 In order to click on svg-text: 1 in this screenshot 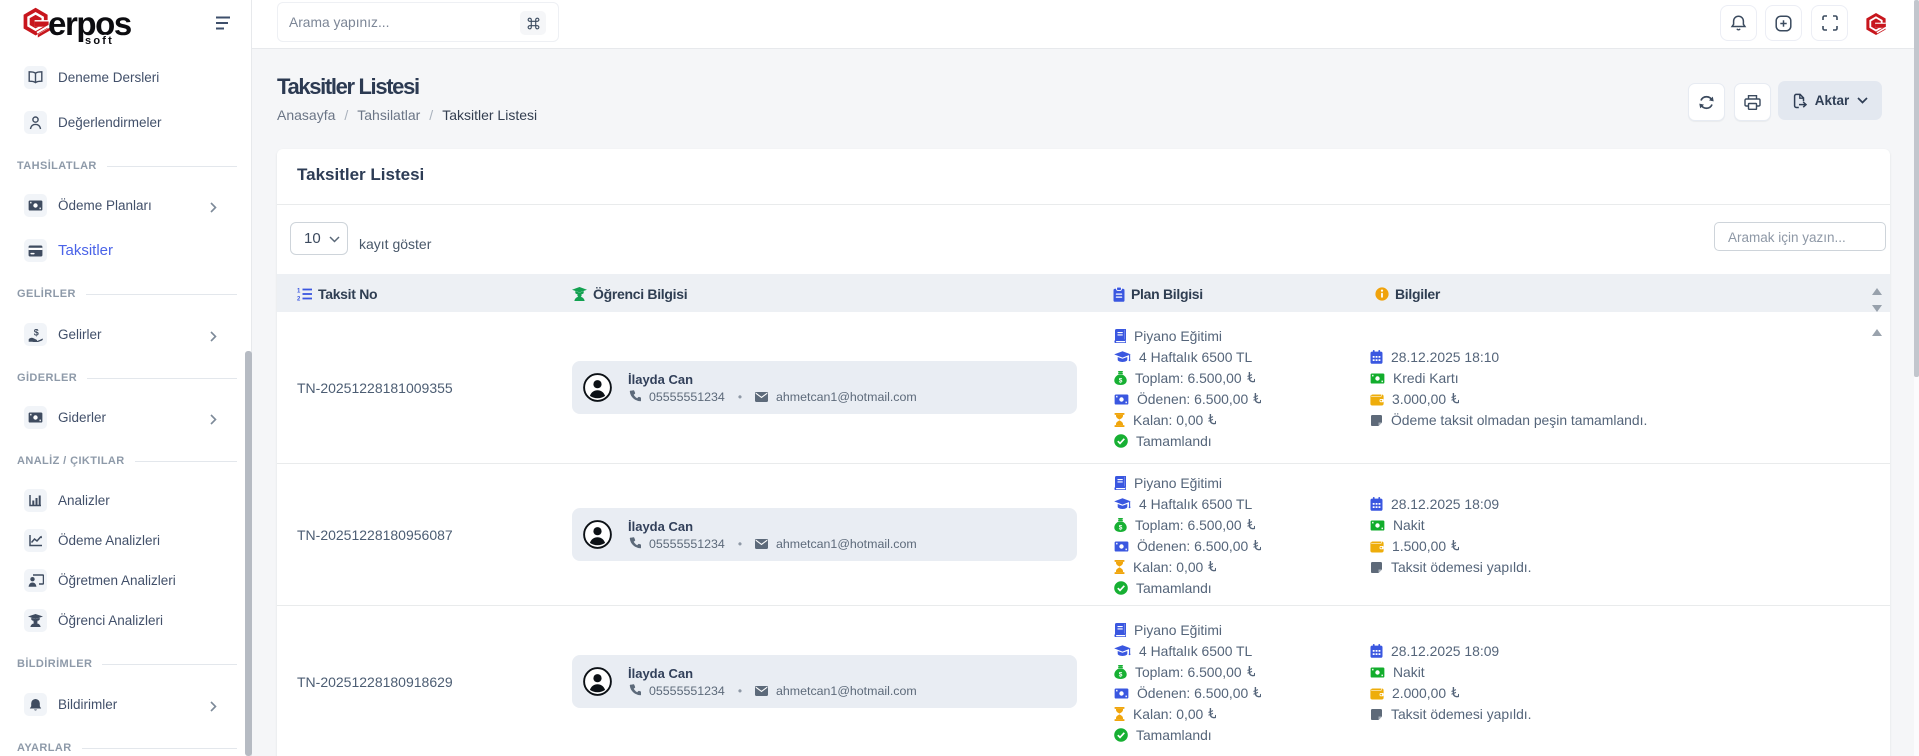, I will do `click(299, 292)`.